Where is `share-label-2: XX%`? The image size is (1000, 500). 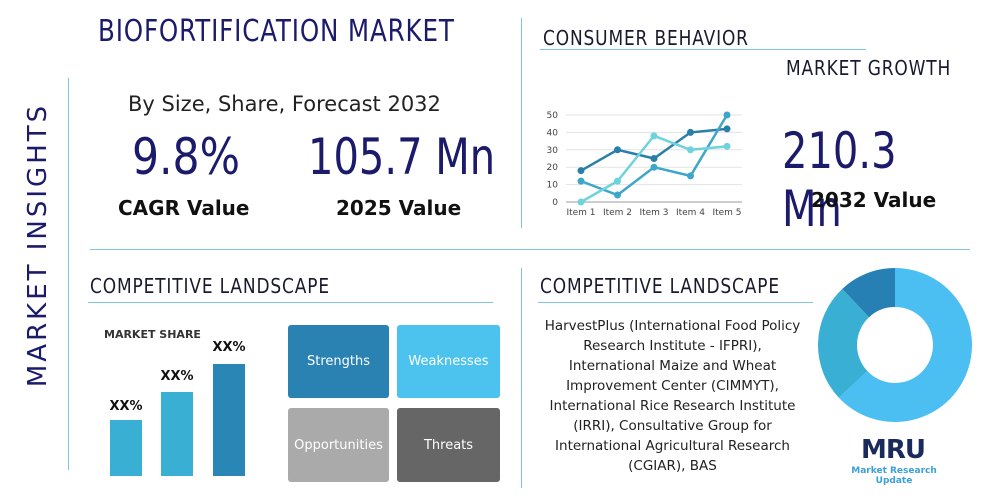
share-label-2: XX% is located at coordinates (177, 376).